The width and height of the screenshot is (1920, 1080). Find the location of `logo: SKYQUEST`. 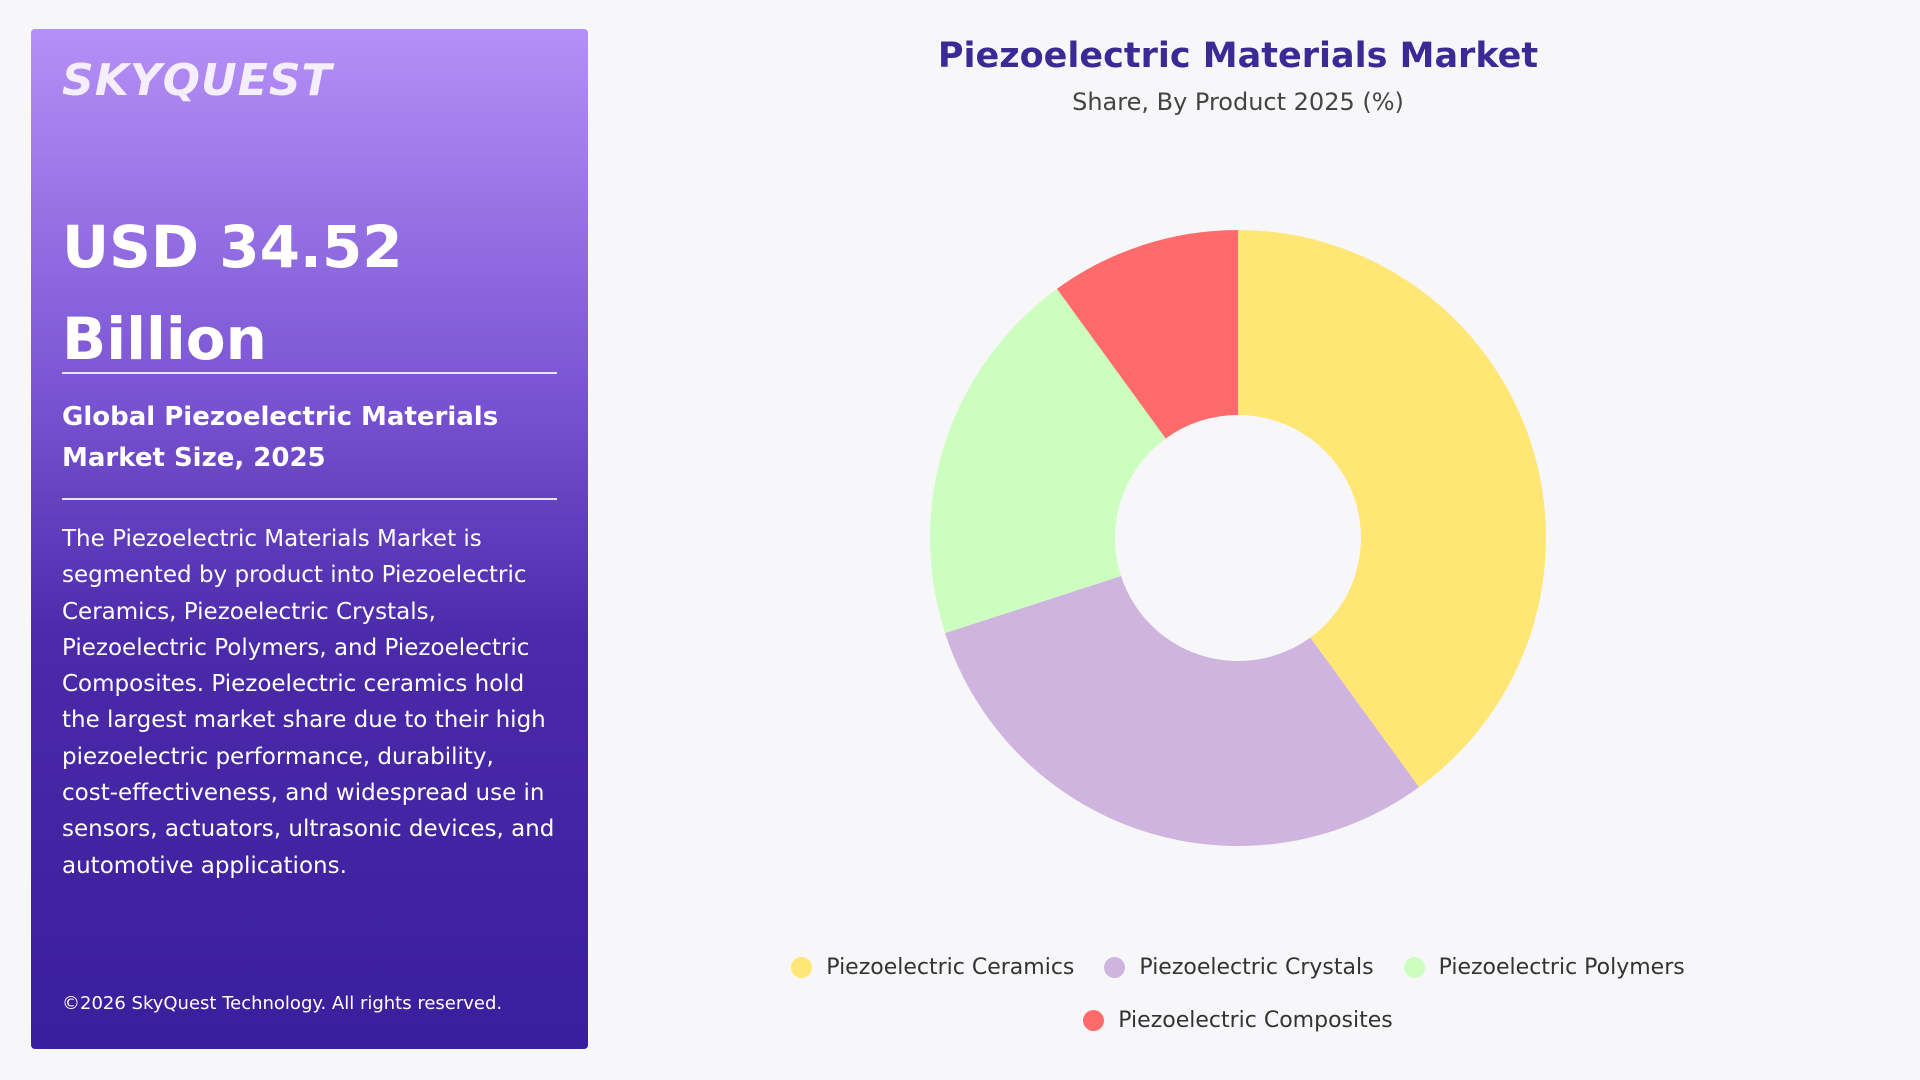

logo: SKYQUEST is located at coordinates (197, 80).